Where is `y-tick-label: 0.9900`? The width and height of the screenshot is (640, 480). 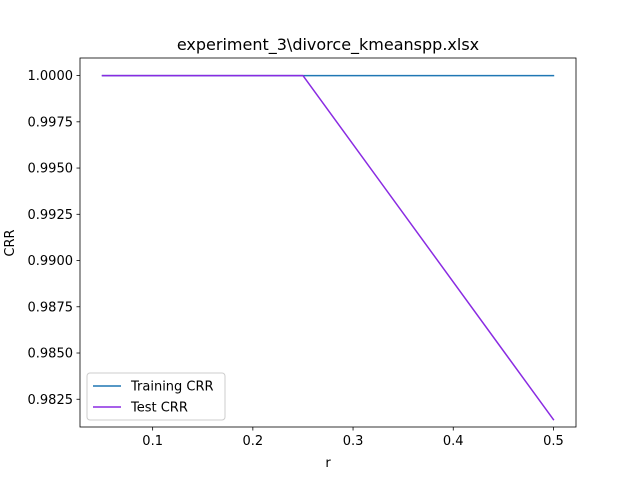
y-tick-label: 0.9900 is located at coordinates (51, 261).